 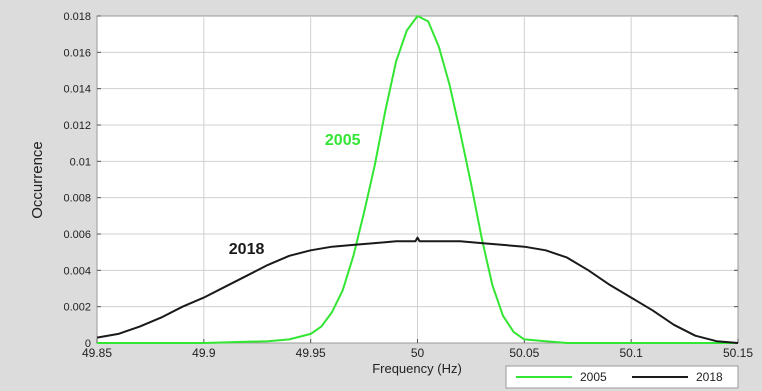 What do you see at coordinates (418, 353) in the screenshot?
I see `x-tick-label: 50` at bounding box center [418, 353].